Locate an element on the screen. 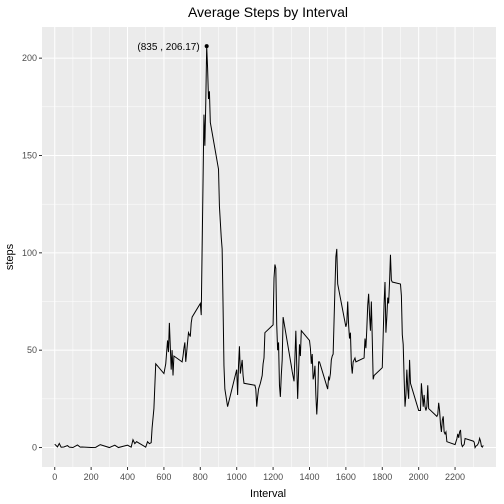  x-tick-label: 1400 is located at coordinates (309, 477).